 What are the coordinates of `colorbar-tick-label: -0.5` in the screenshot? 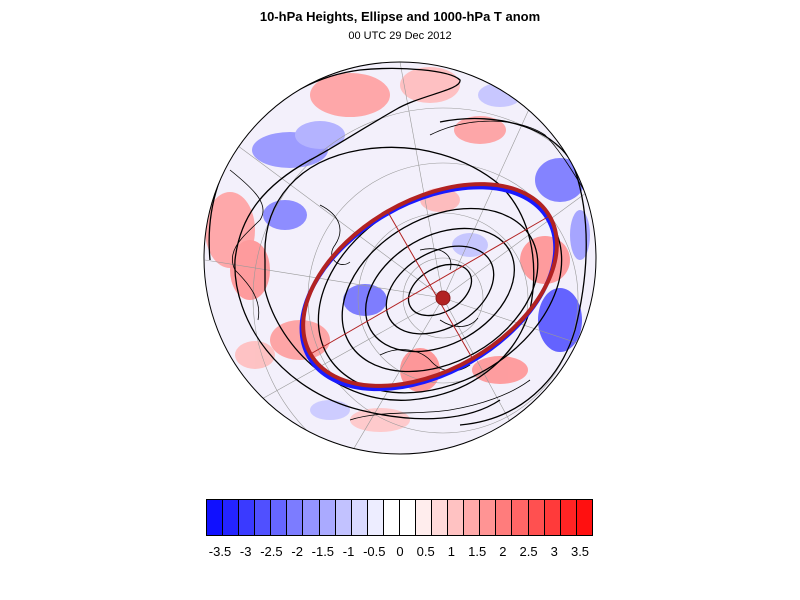 It's located at (374, 551).